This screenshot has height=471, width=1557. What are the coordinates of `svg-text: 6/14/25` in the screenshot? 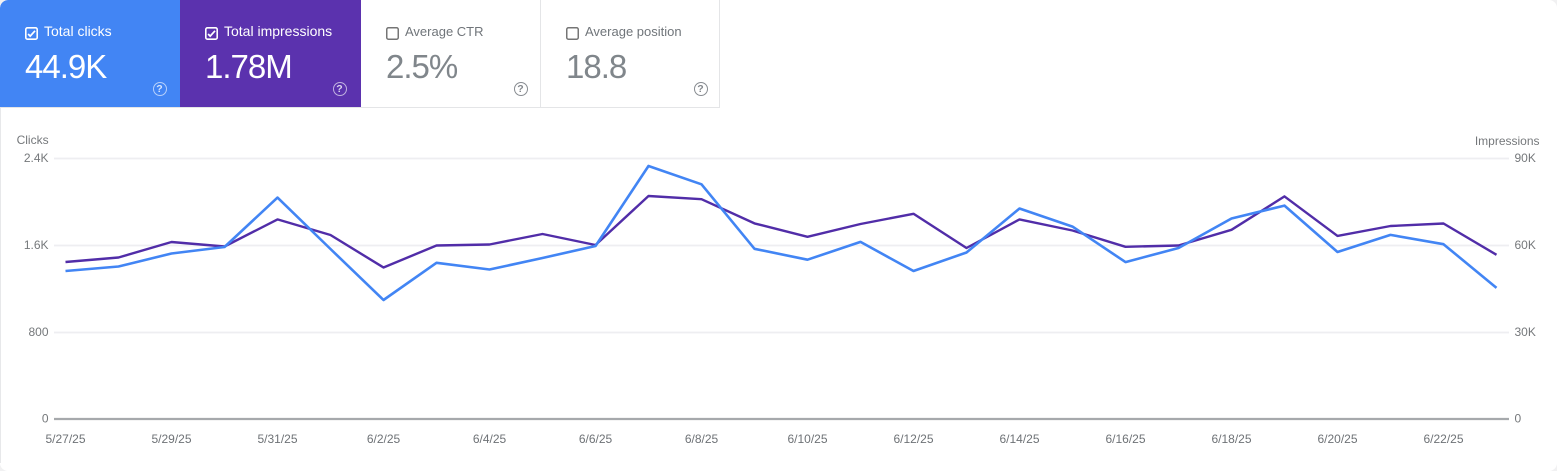 It's located at (1019, 439).